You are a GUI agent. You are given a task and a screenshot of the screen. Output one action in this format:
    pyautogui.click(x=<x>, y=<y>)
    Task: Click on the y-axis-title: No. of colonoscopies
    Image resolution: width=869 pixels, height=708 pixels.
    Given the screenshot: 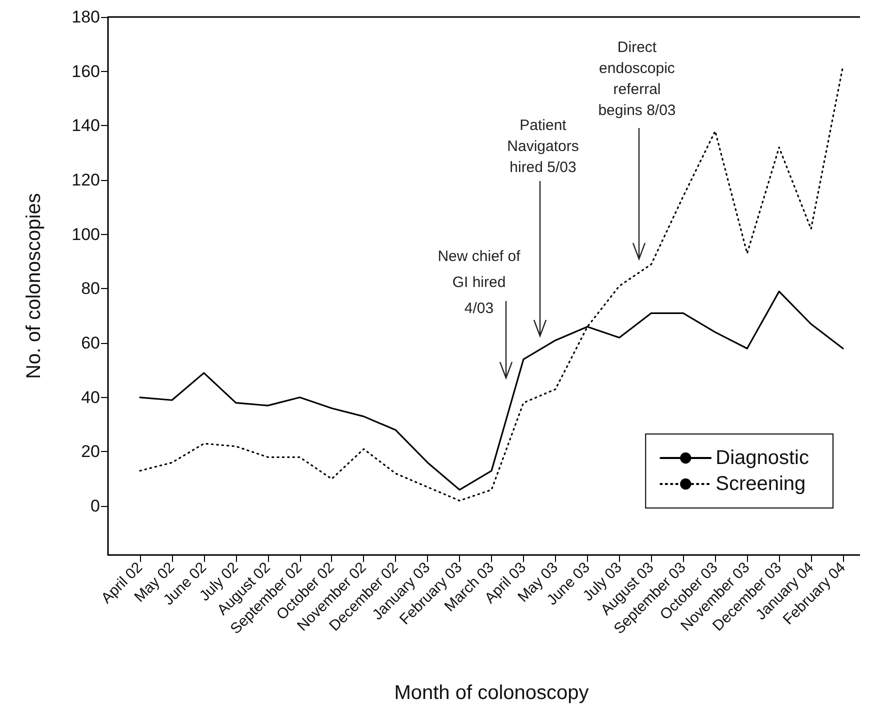 What is the action you would take?
    pyautogui.click(x=34, y=286)
    